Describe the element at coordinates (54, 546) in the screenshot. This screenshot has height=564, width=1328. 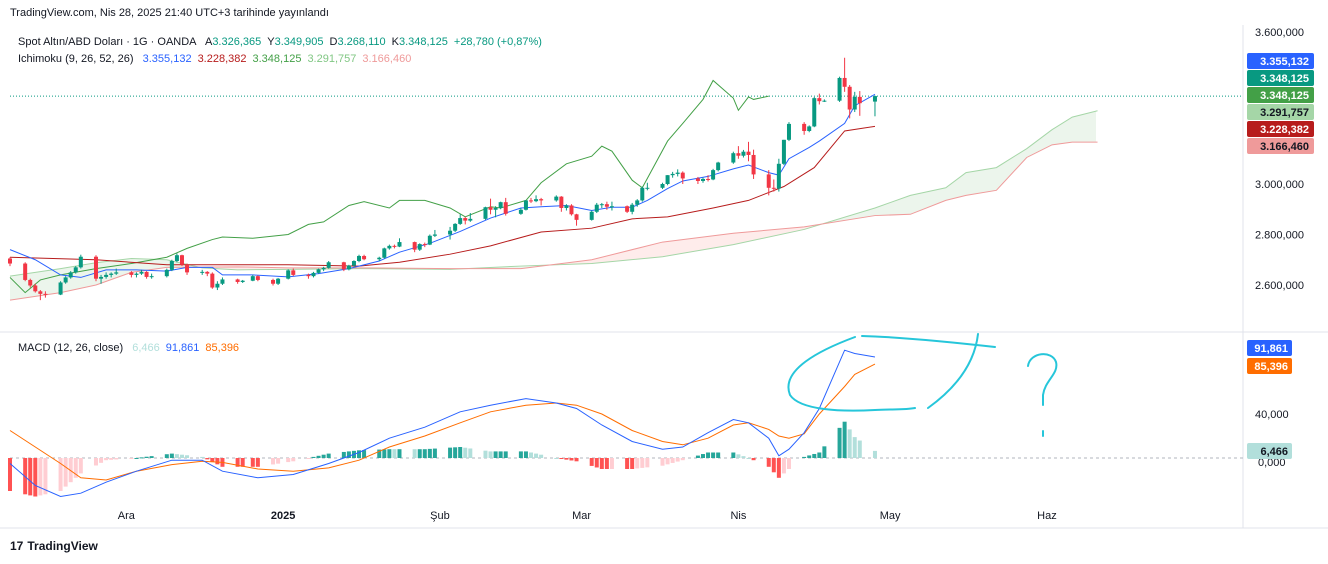
I see `tradingview-footer: 17 TradingView` at that location.